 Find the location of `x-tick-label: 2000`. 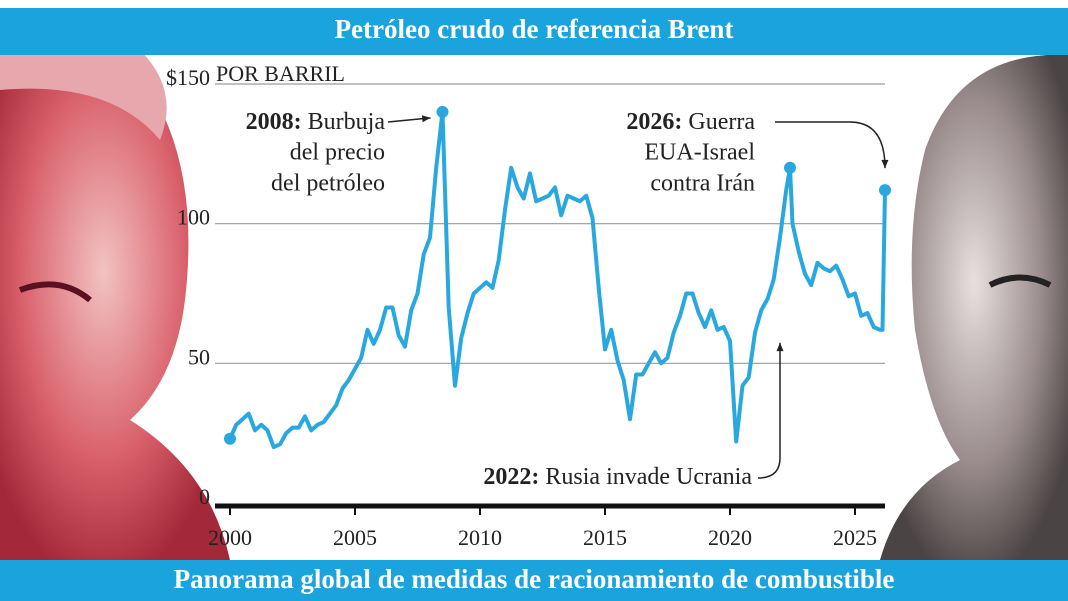

x-tick-label: 2000 is located at coordinates (230, 537).